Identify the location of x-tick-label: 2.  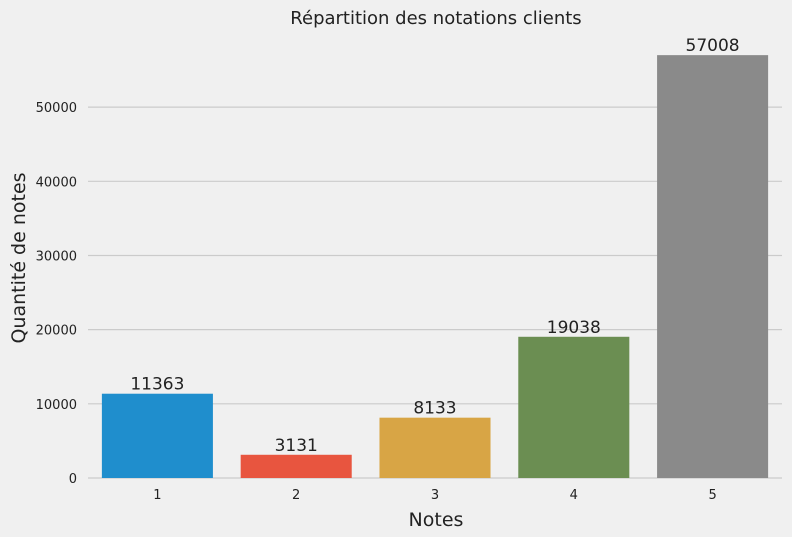
(296, 495).